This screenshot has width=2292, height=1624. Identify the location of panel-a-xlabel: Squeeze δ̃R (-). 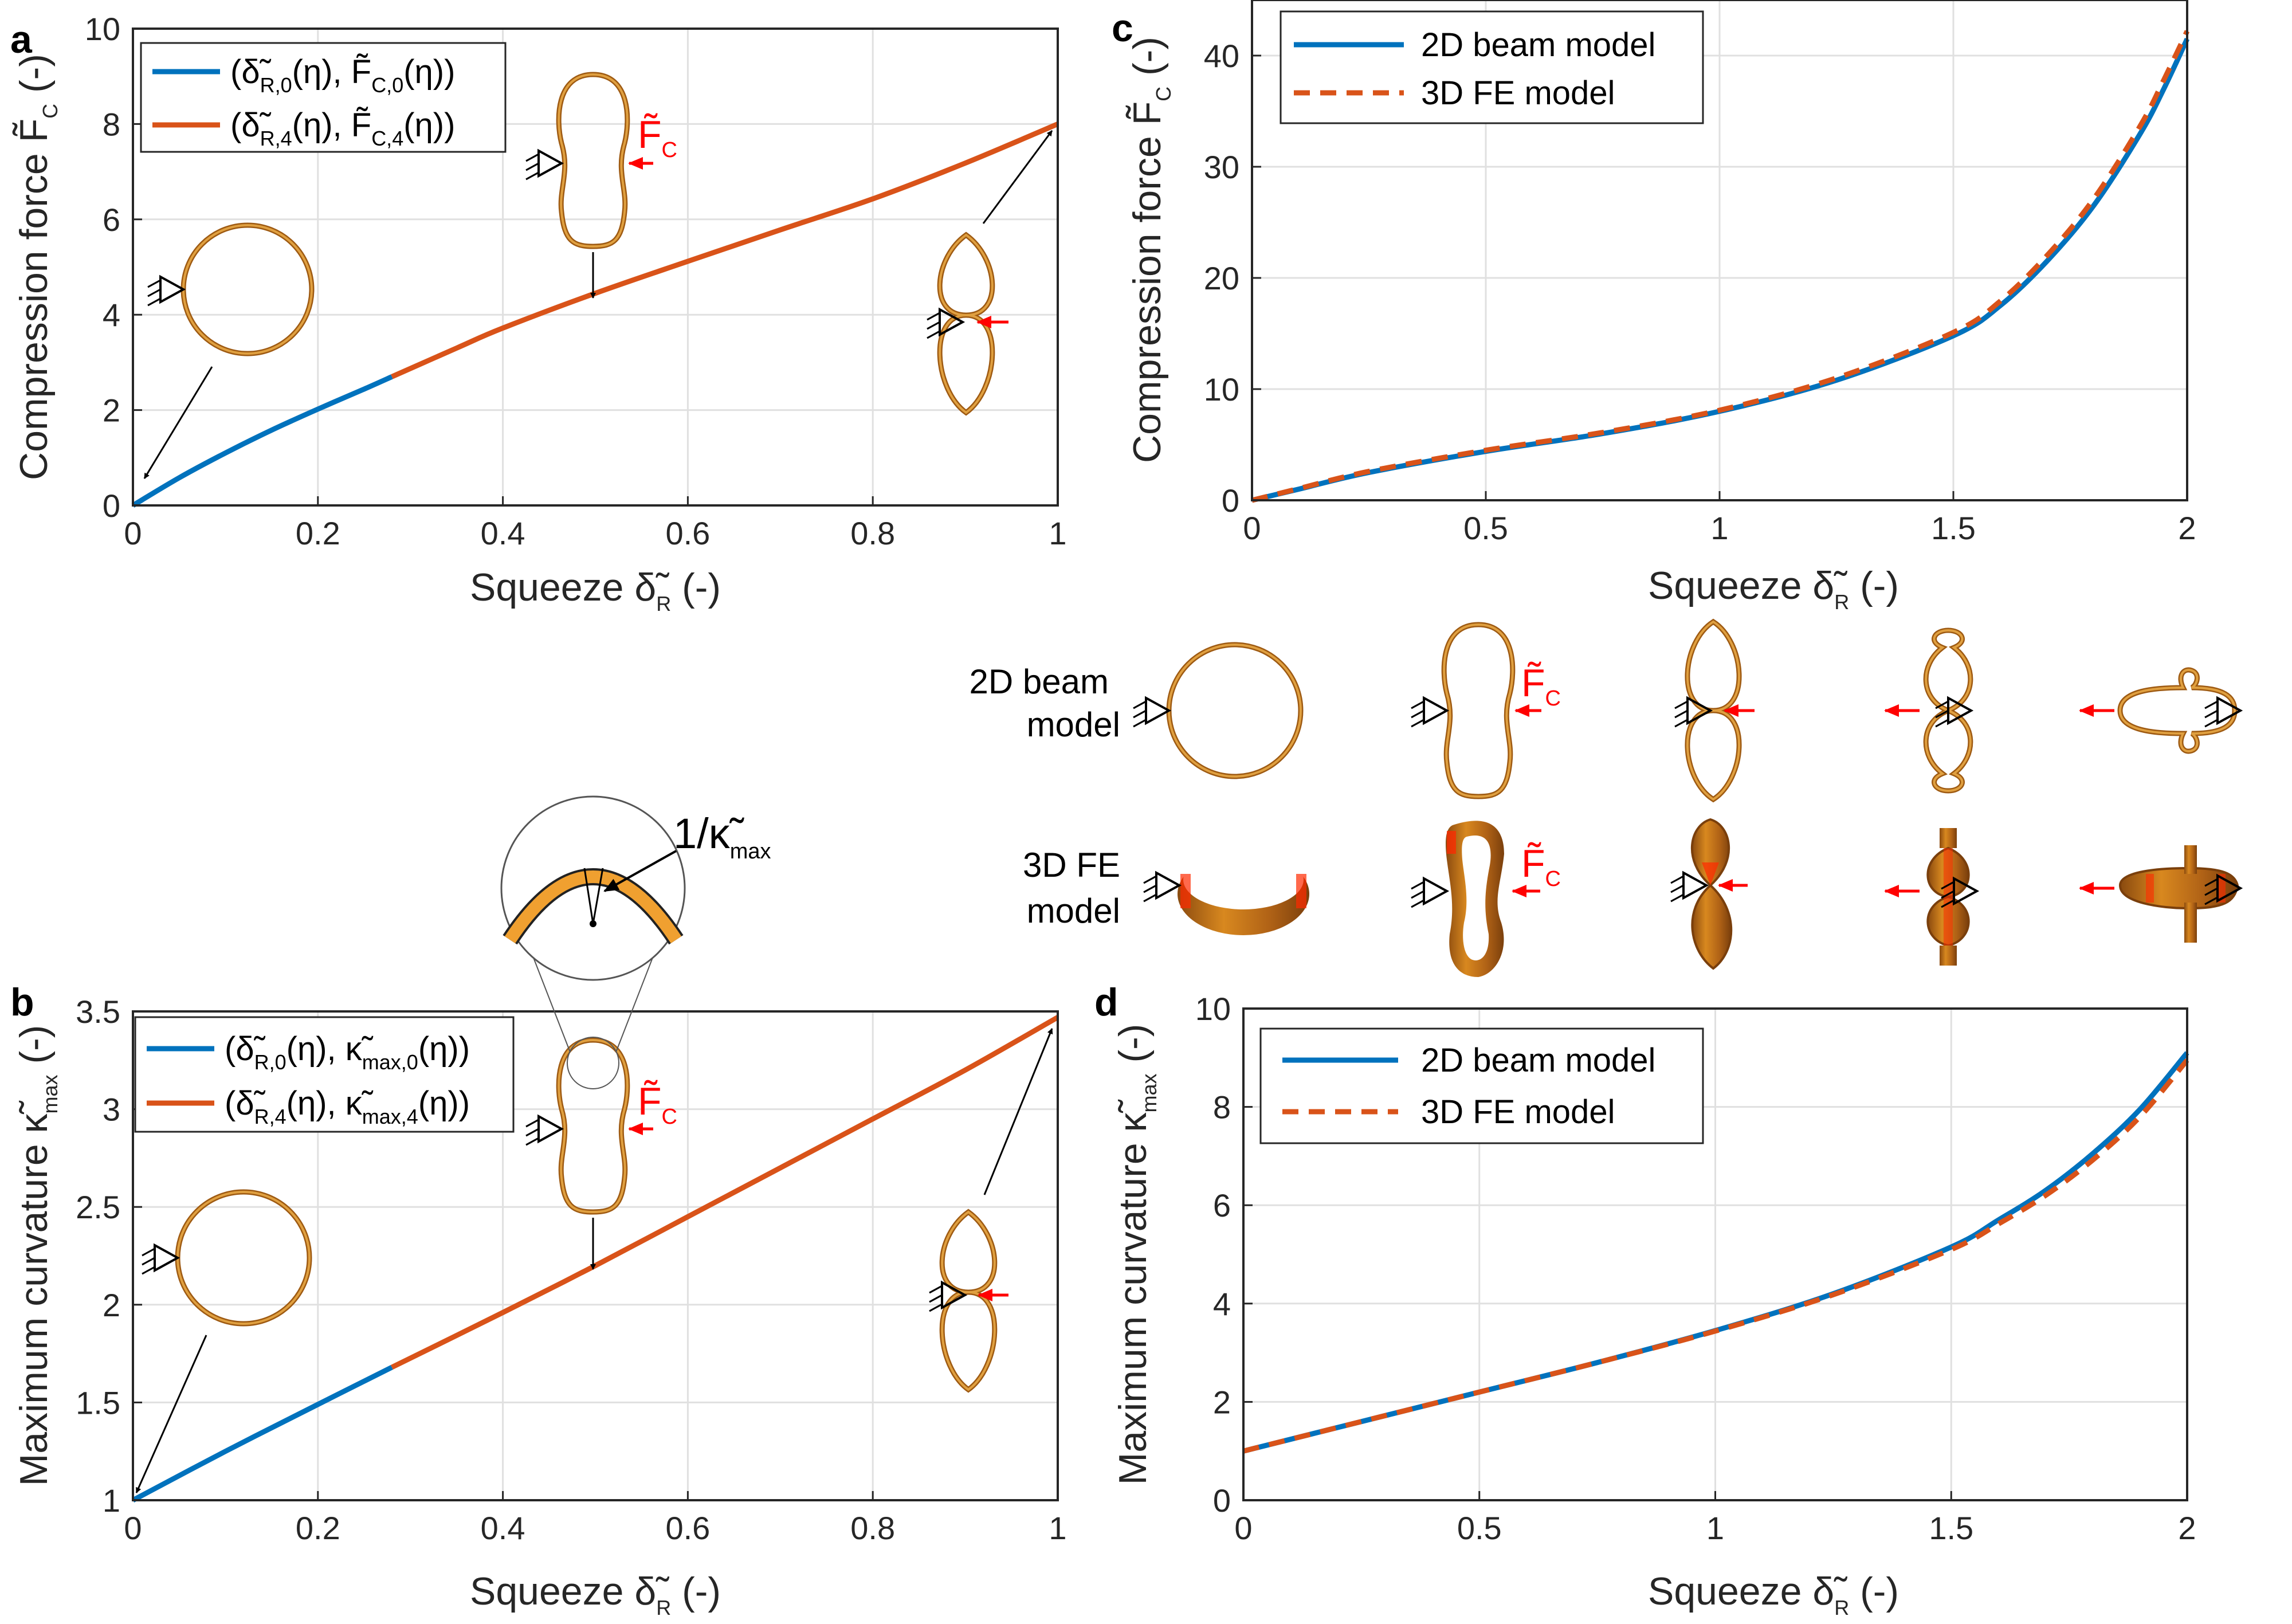
(595, 590).